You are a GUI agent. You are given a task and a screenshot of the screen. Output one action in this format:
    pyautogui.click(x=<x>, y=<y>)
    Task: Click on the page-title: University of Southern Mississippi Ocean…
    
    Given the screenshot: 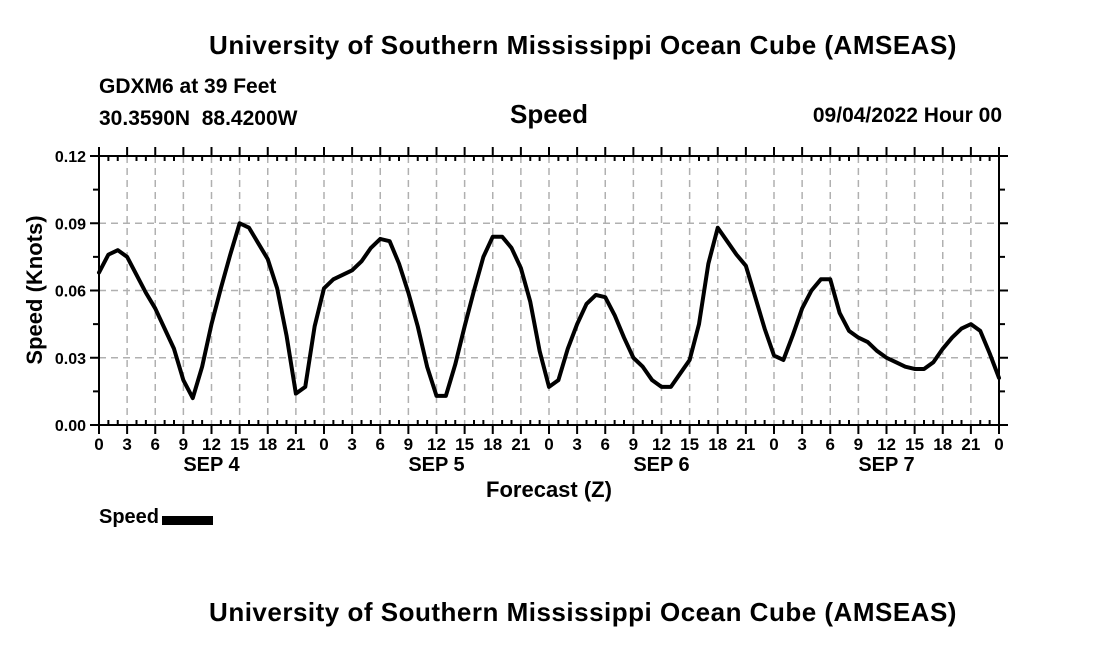 What is the action you would take?
    pyautogui.click(x=583, y=45)
    